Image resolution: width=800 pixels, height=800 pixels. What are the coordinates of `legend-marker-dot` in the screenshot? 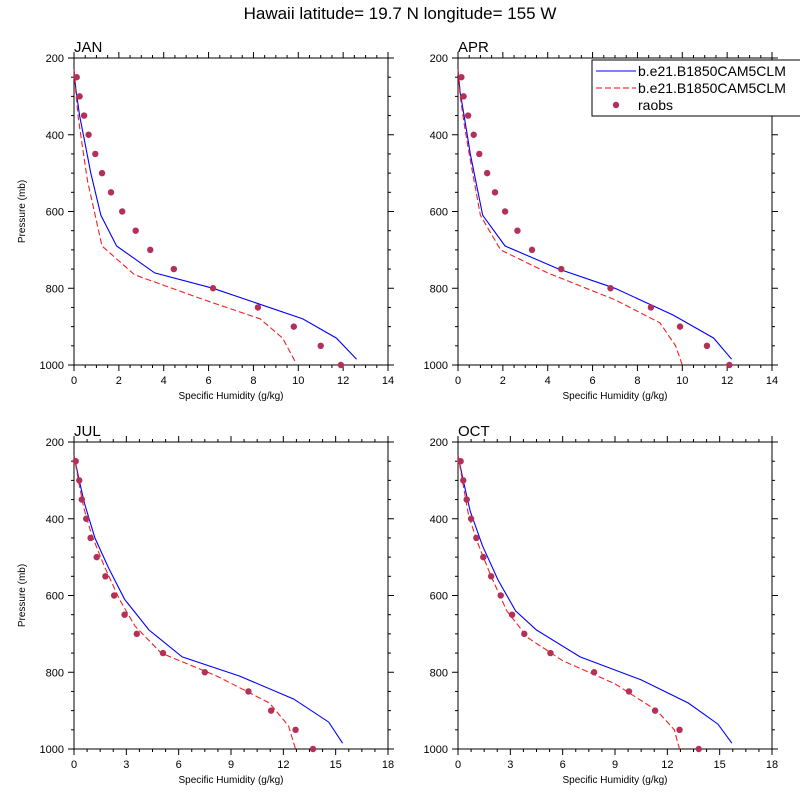 It's located at (616, 105).